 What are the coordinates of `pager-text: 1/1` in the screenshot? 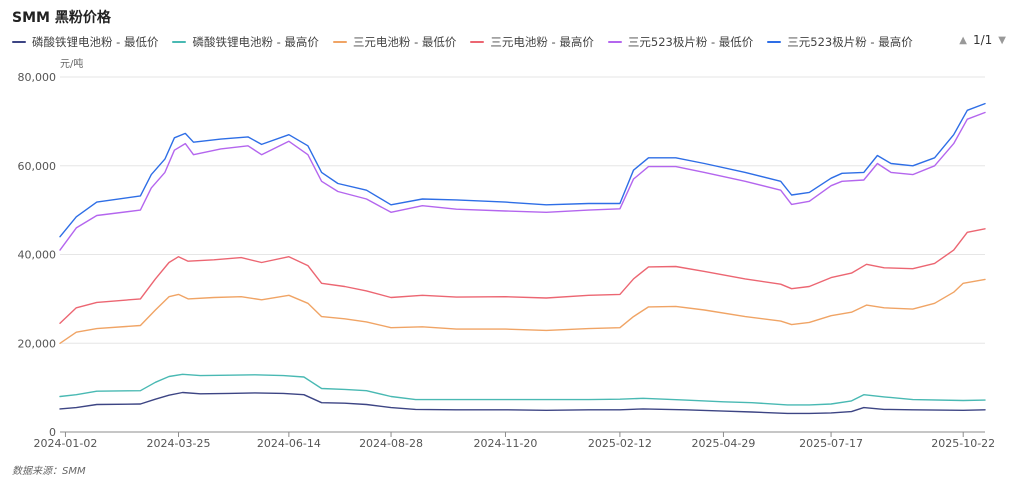 It's located at (982, 40).